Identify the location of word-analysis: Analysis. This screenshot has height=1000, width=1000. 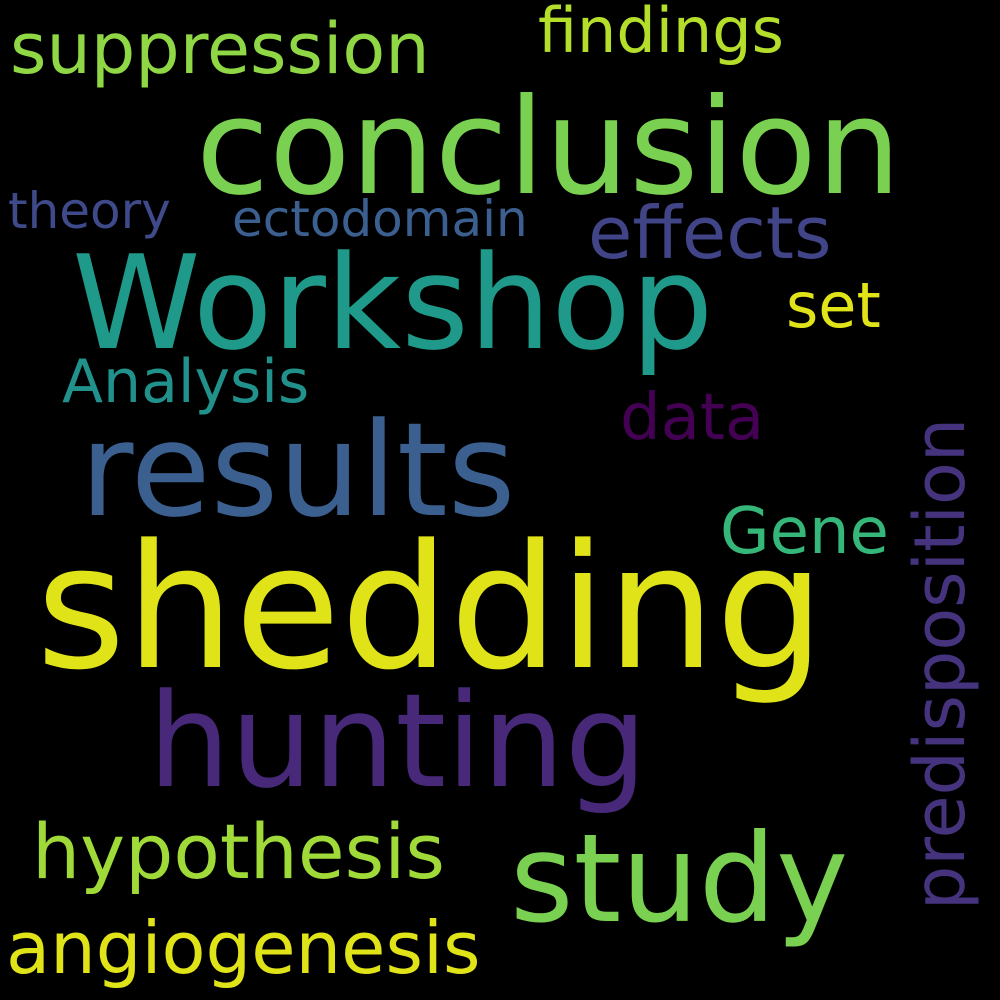
(186, 382).